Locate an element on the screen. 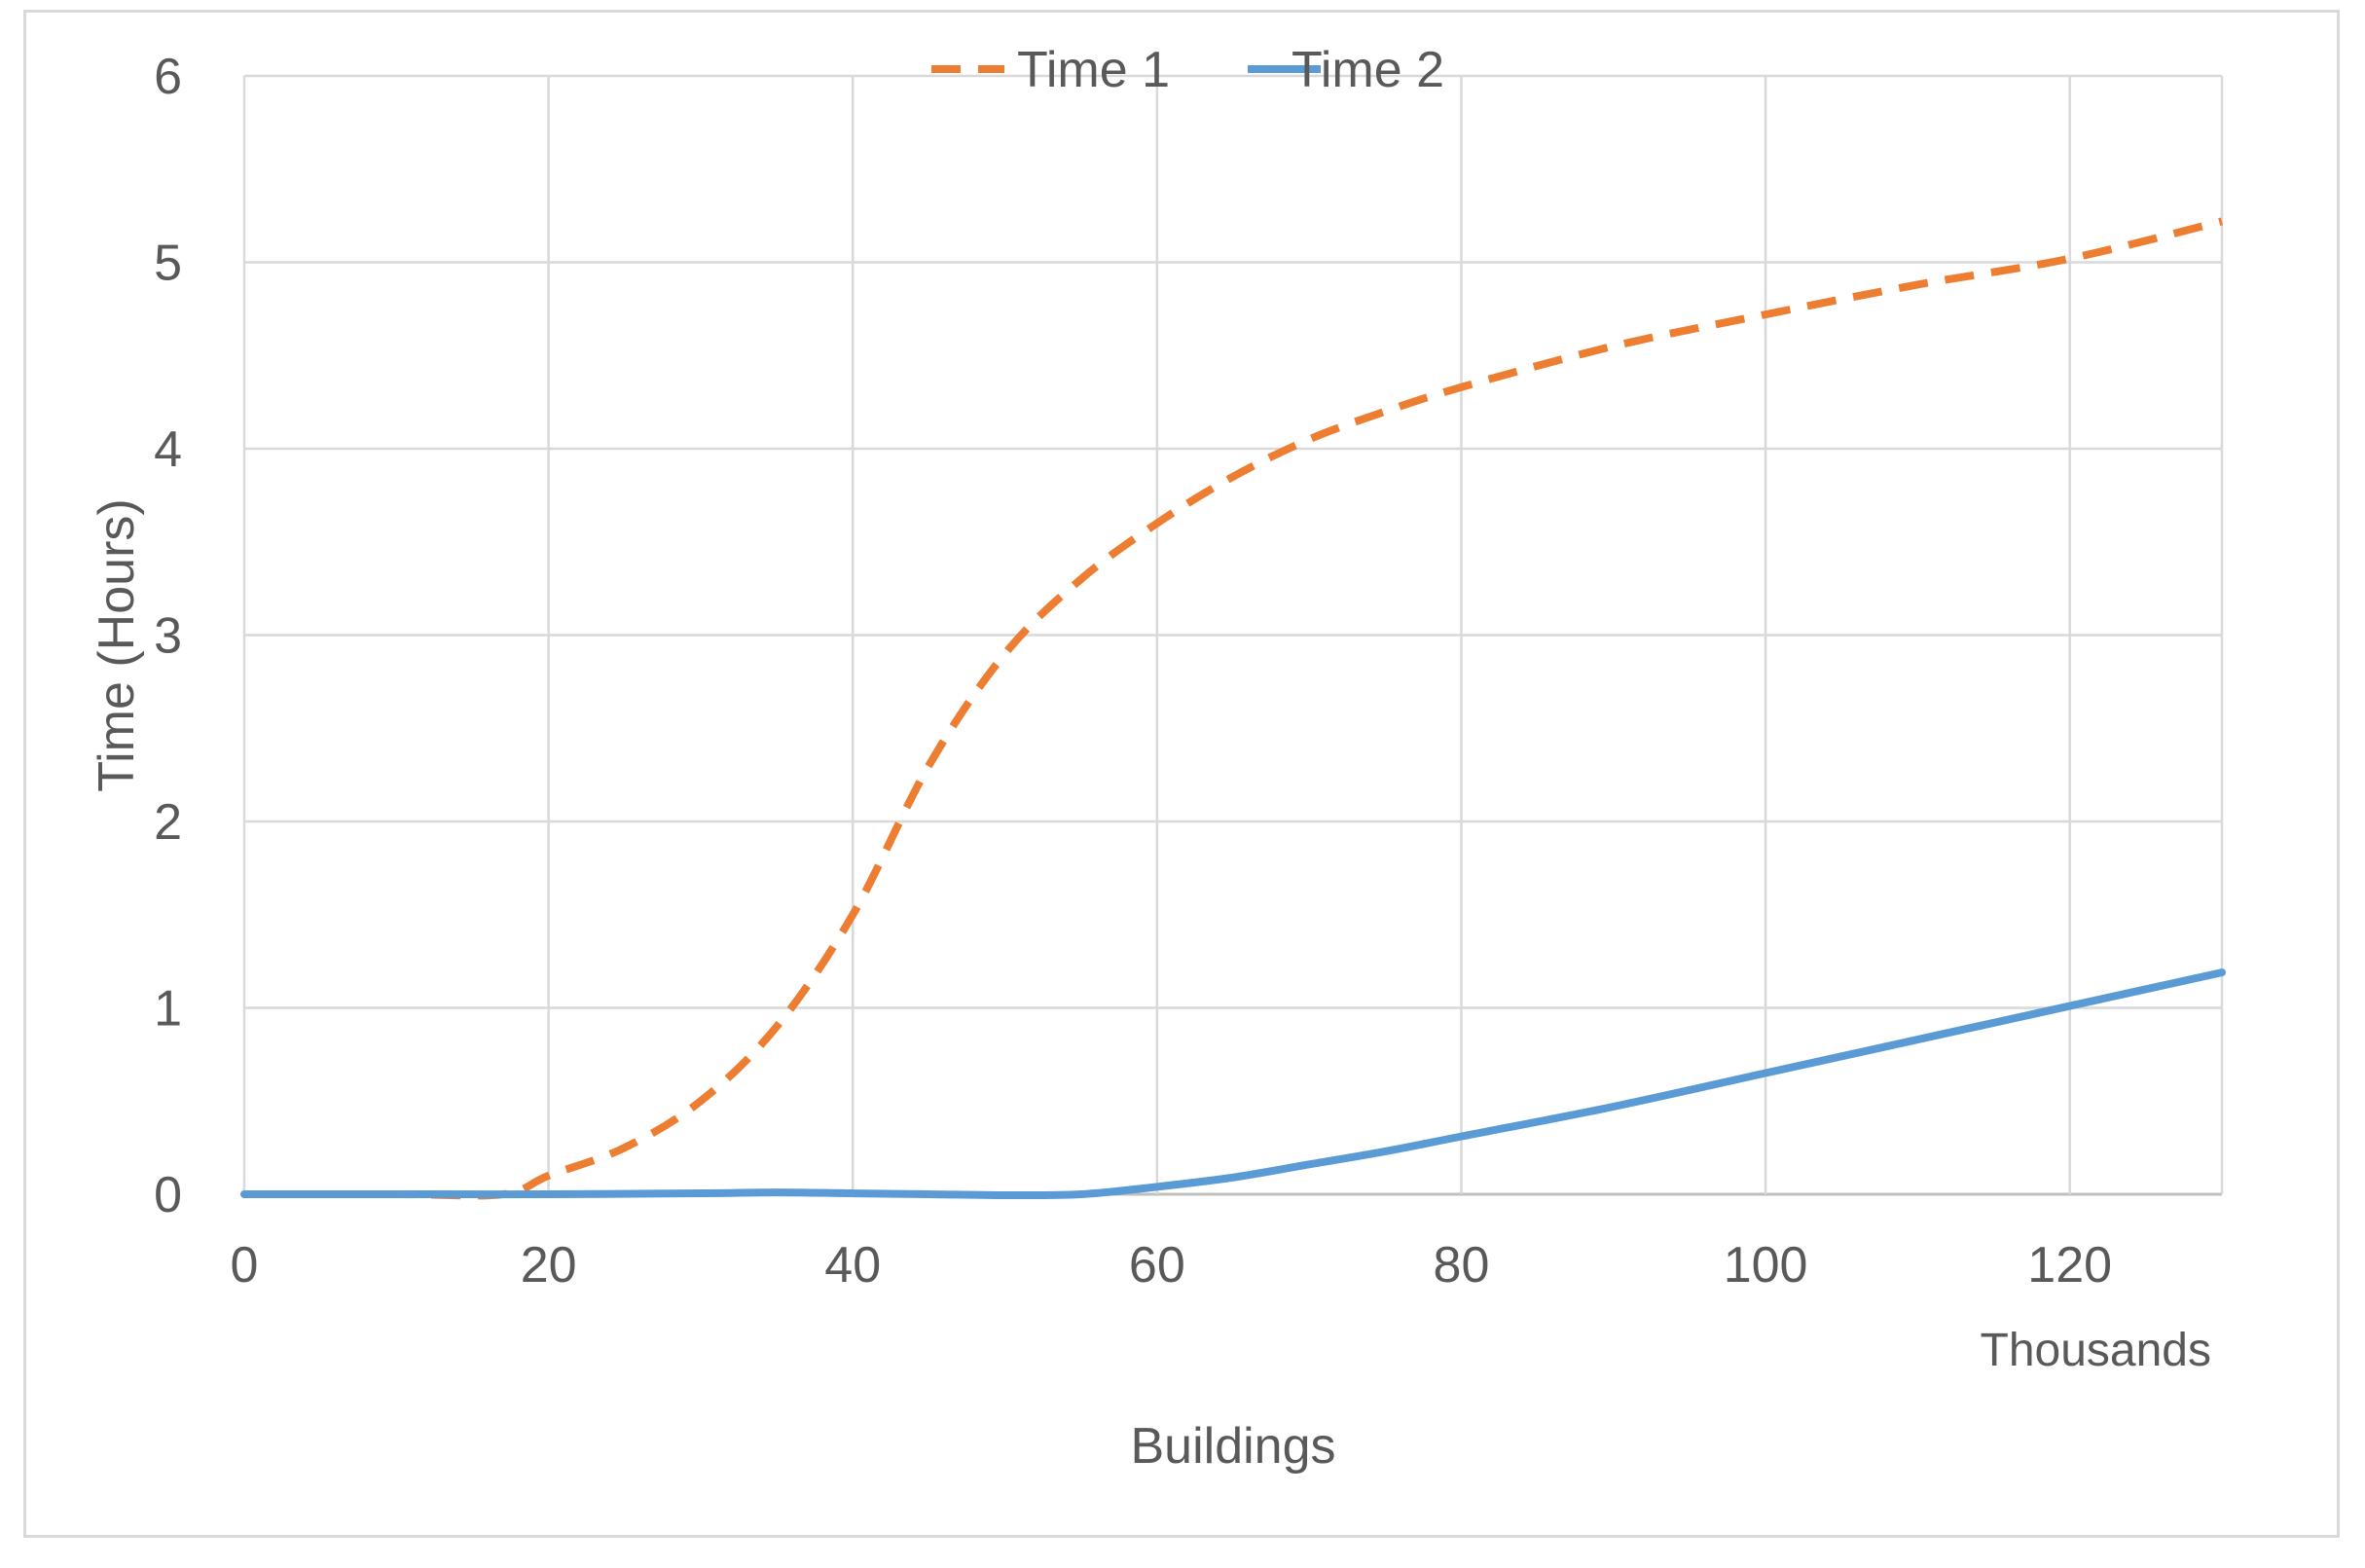 The width and height of the screenshot is (2365, 1568). y-tick-label: 1 is located at coordinates (168, 1009).